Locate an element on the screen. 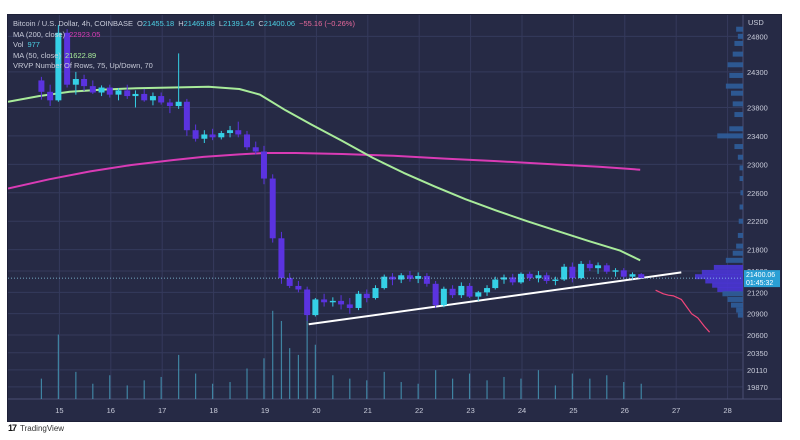 This screenshot has width=800, height=440. series-line-ma-200-close- is located at coordinates (324, 171).